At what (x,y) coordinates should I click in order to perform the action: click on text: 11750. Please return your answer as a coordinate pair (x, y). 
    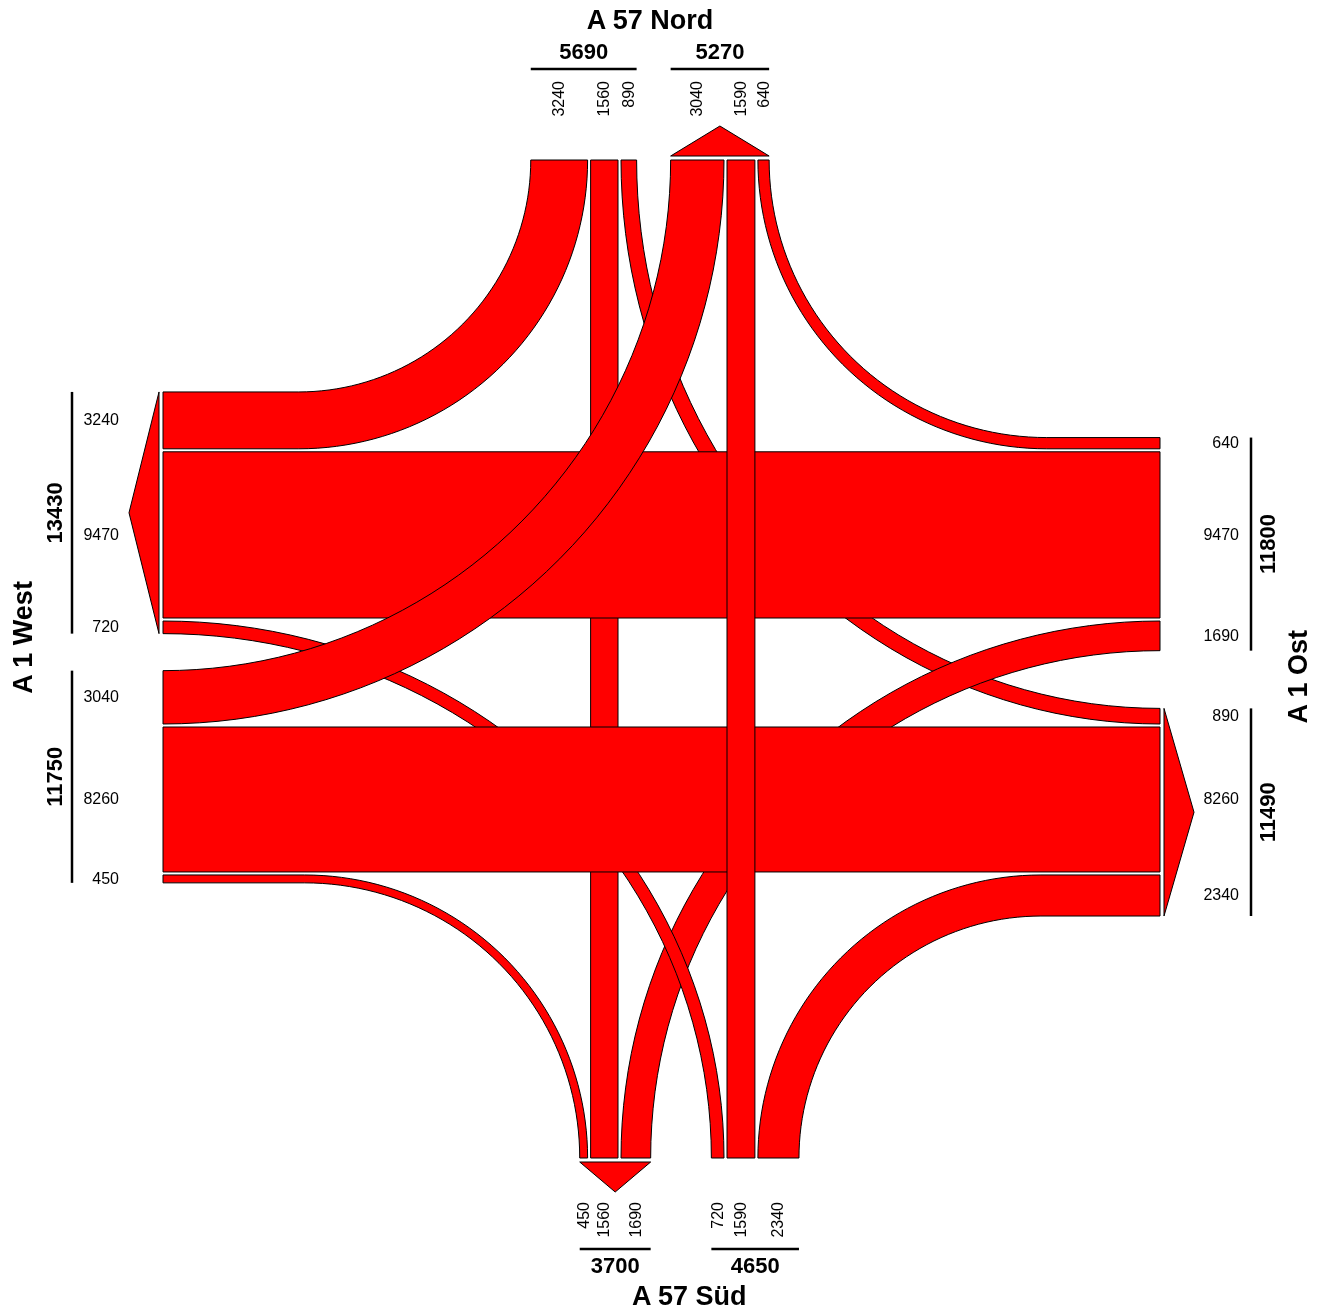
    Looking at the image, I should click on (54, 776).